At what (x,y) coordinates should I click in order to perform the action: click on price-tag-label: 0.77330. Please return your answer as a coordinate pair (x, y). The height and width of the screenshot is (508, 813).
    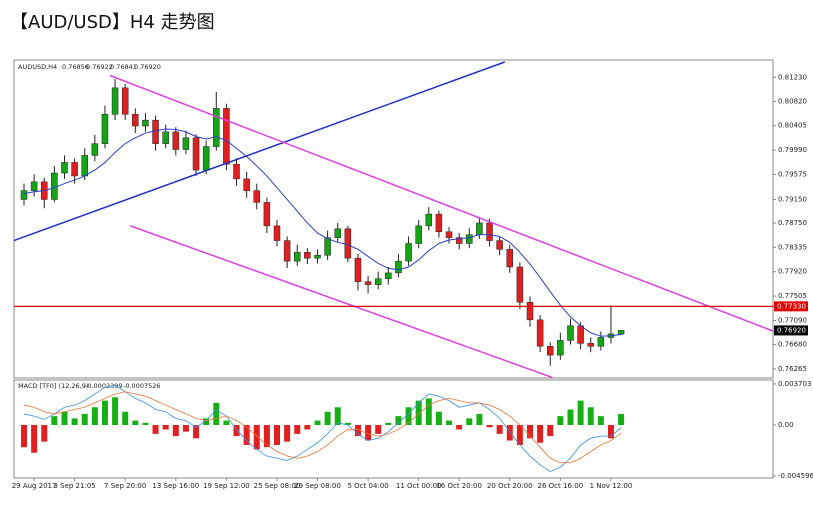
    Looking at the image, I should click on (791, 306).